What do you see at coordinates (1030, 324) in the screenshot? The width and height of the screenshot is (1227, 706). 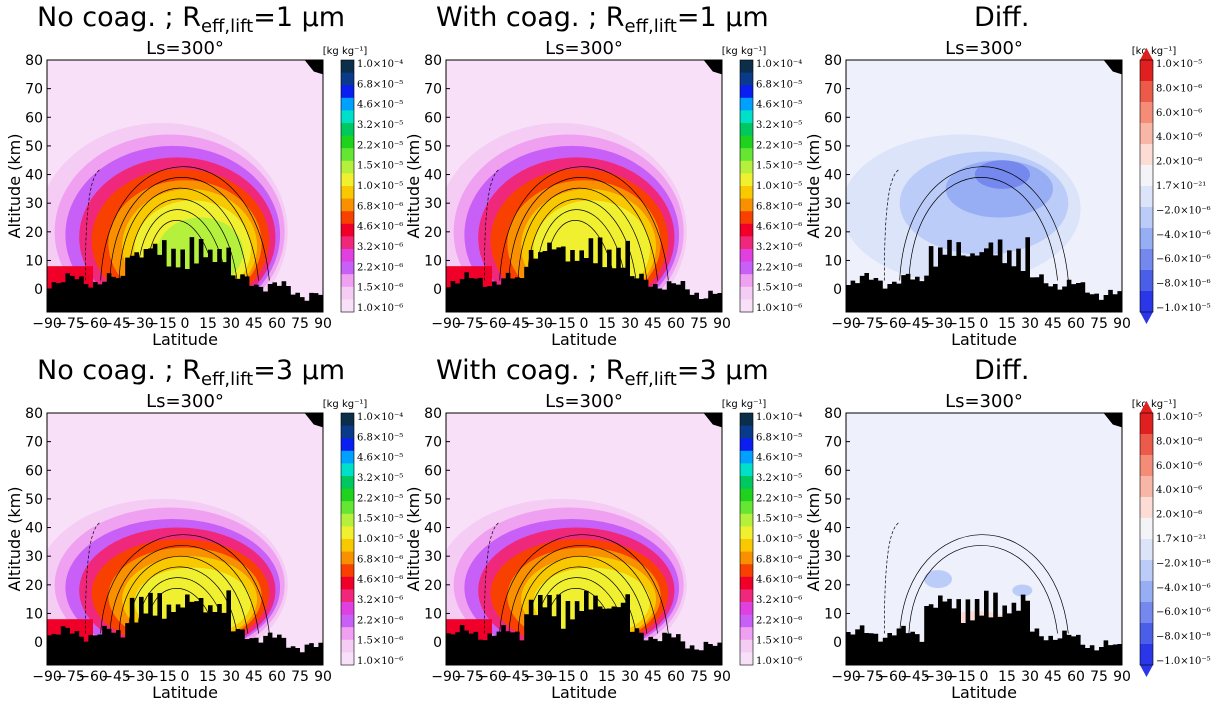 I see `x-tick-label: 30` at bounding box center [1030, 324].